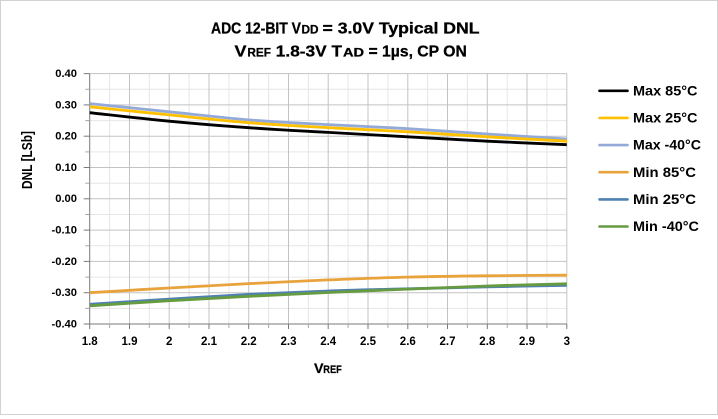 This screenshot has width=718, height=419. What do you see at coordinates (66, 74) in the screenshot?
I see `svg-text: 0.40` at bounding box center [66, 74].